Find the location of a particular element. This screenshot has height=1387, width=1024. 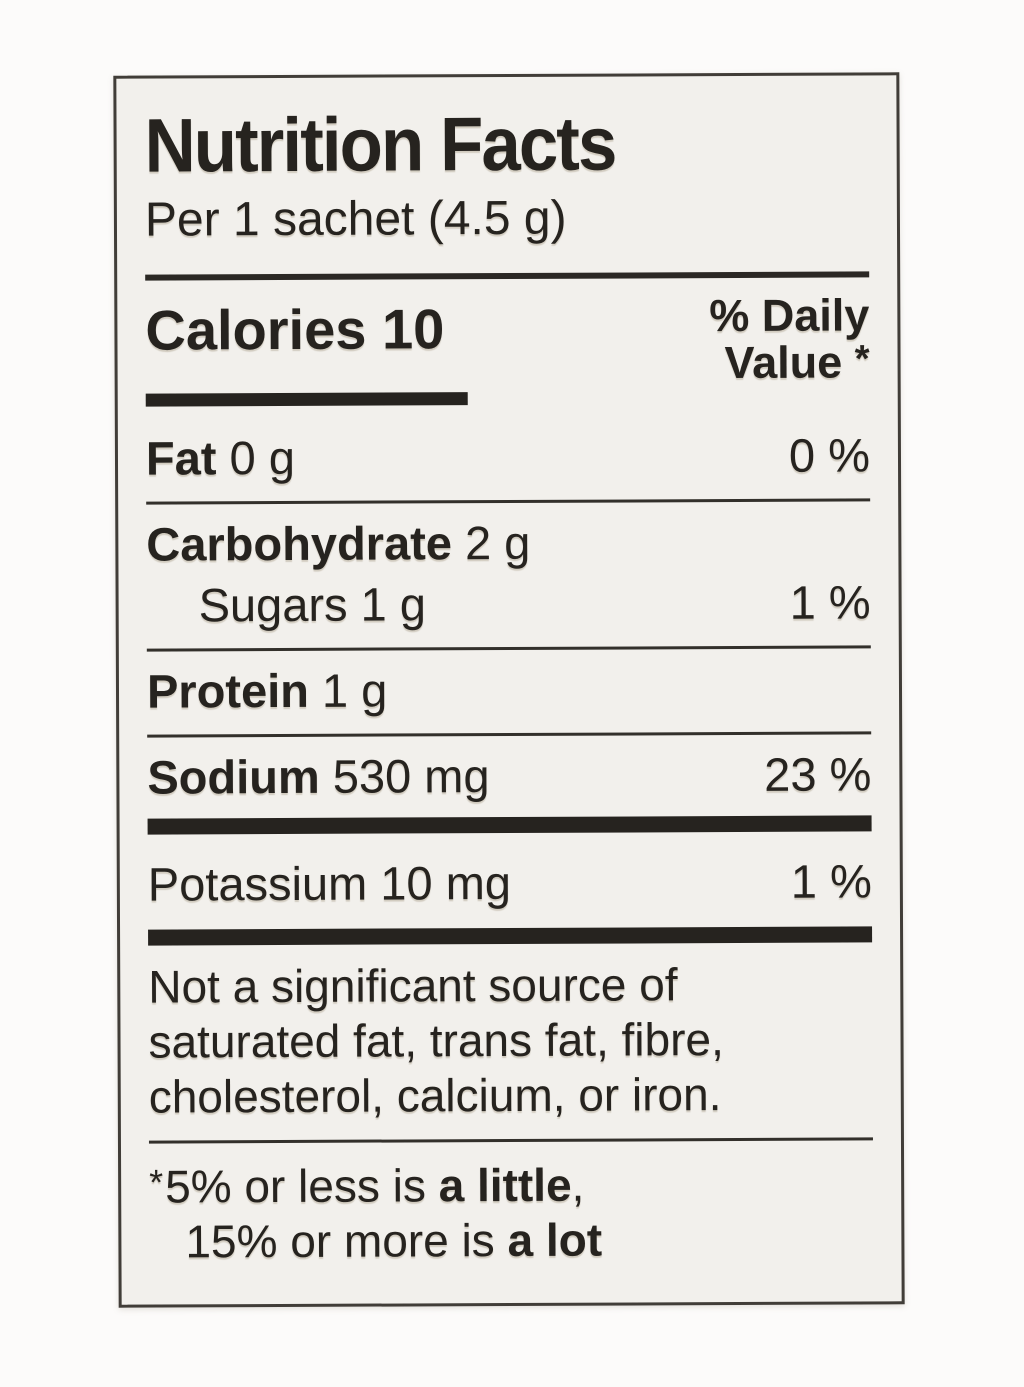

calories-number: 10 is located at coordinates (413, 329).